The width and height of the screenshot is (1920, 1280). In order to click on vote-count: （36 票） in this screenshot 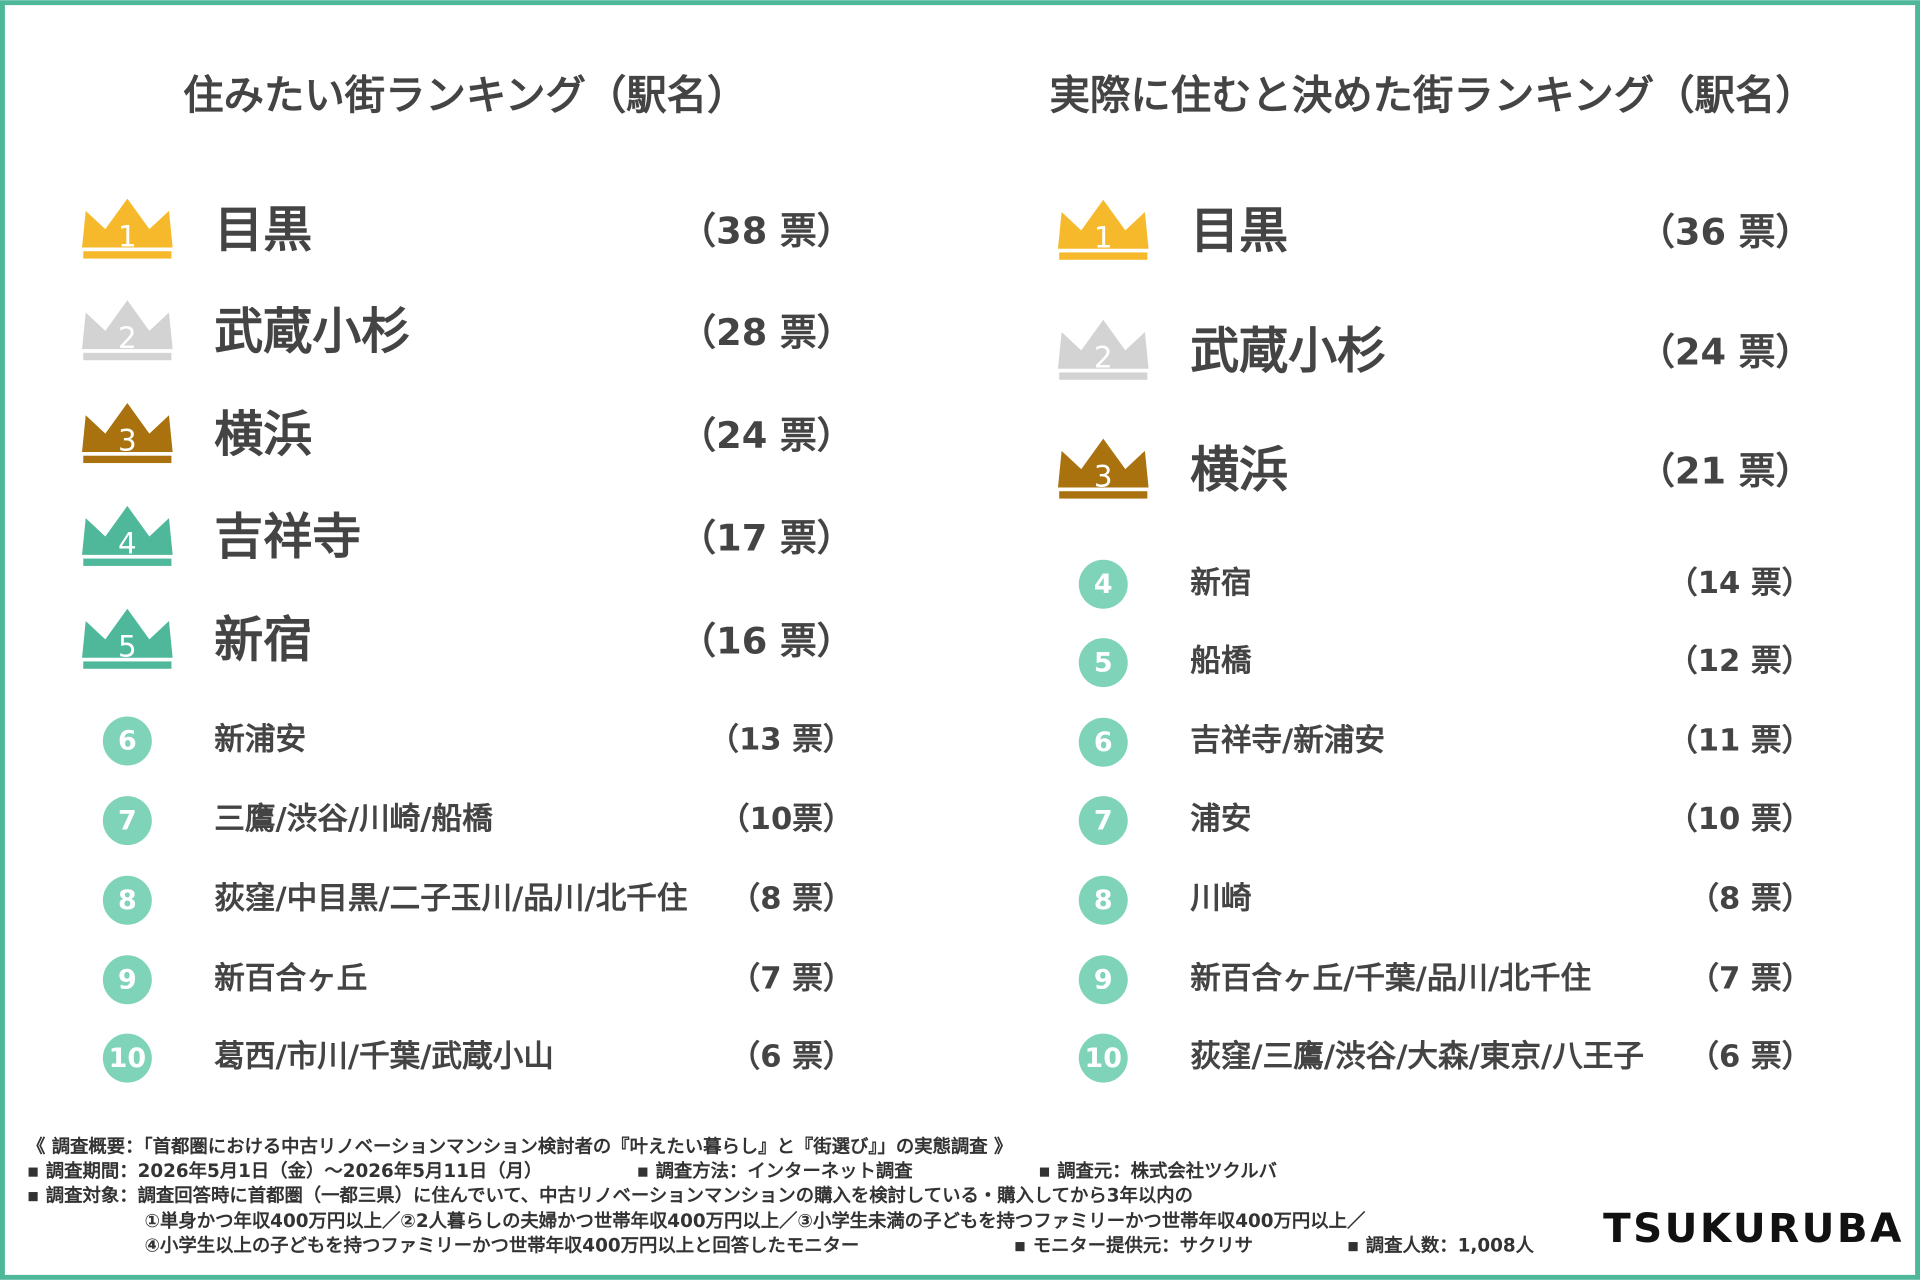, I will do `click(1725, 232)`.